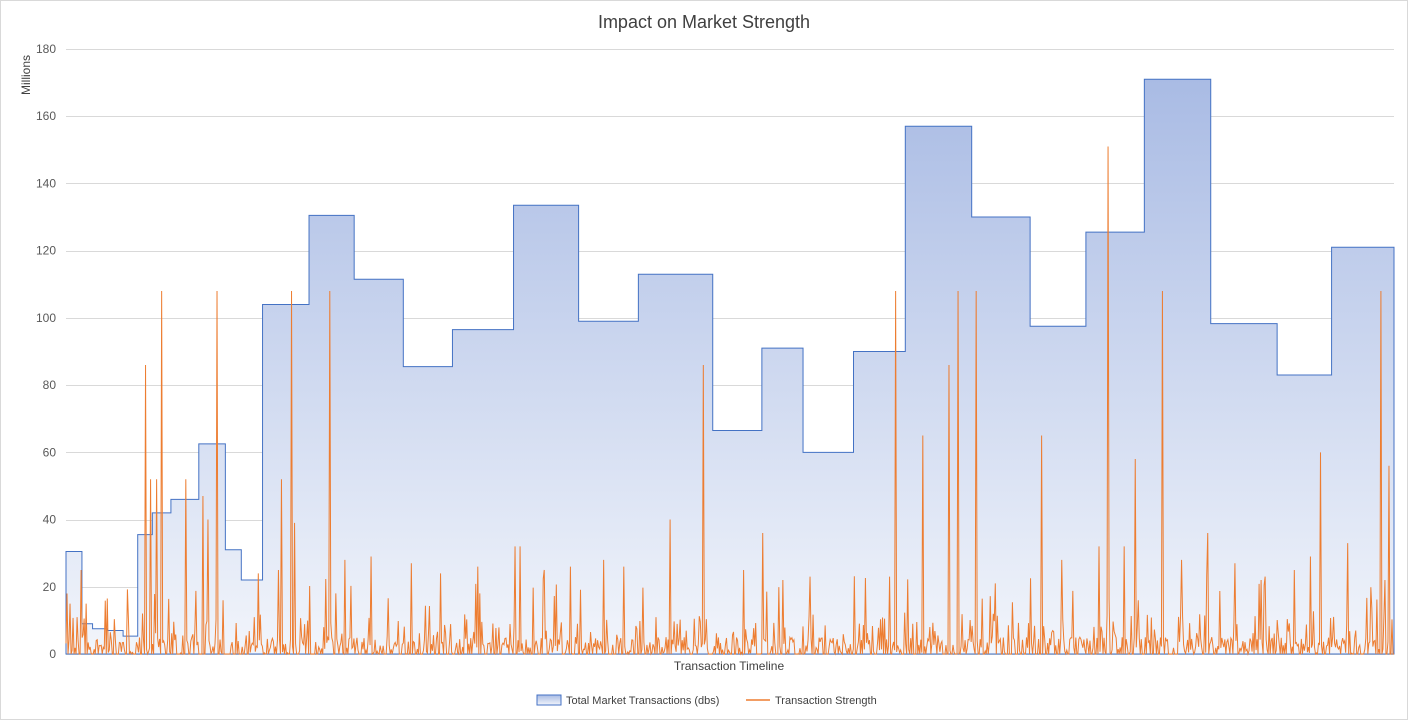 Image resolution: width=1408 pixels, height=720 pixels. I want to click on y-axis-title: Millions, so click(26, 75).